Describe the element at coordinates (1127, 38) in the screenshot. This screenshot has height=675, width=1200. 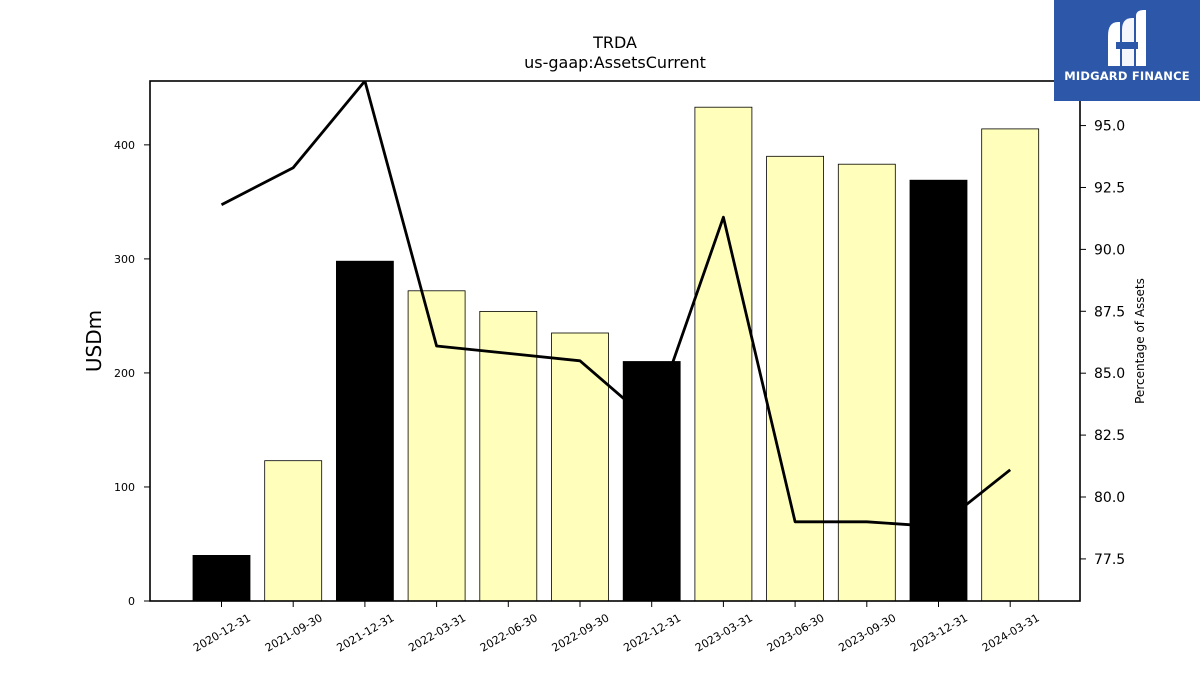
I see `logo-mark-icon` at that location.